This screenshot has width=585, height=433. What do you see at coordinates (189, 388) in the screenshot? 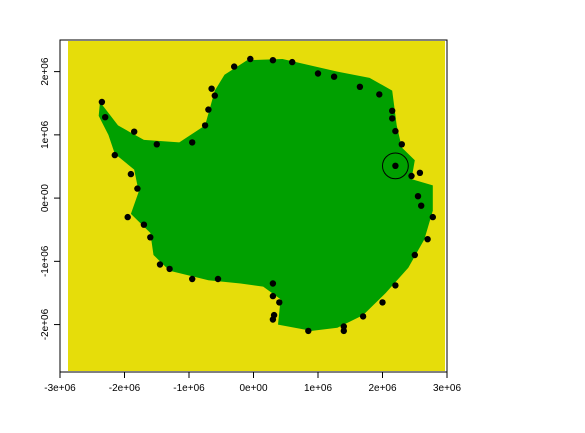
I see `x-tick-label: -1e+06` at bounding box center [189, 388].